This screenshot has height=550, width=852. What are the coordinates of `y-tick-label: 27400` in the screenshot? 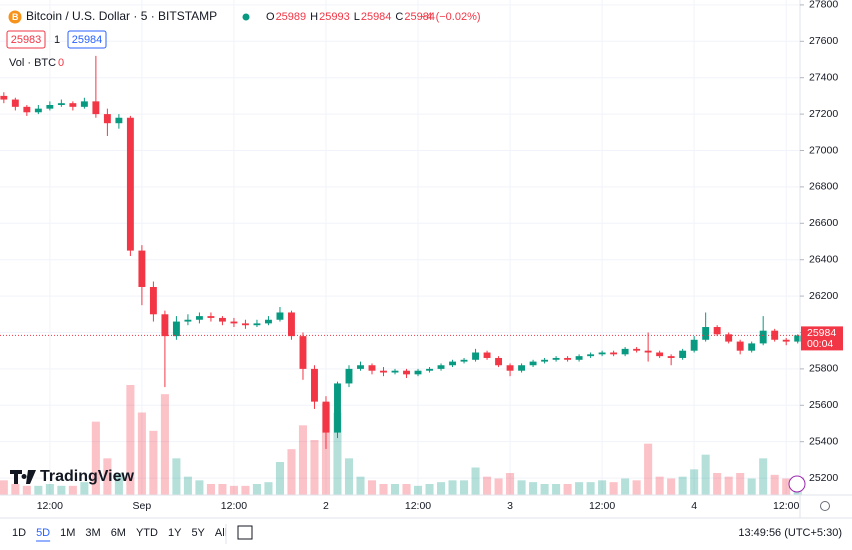 It's located at (823, 77).